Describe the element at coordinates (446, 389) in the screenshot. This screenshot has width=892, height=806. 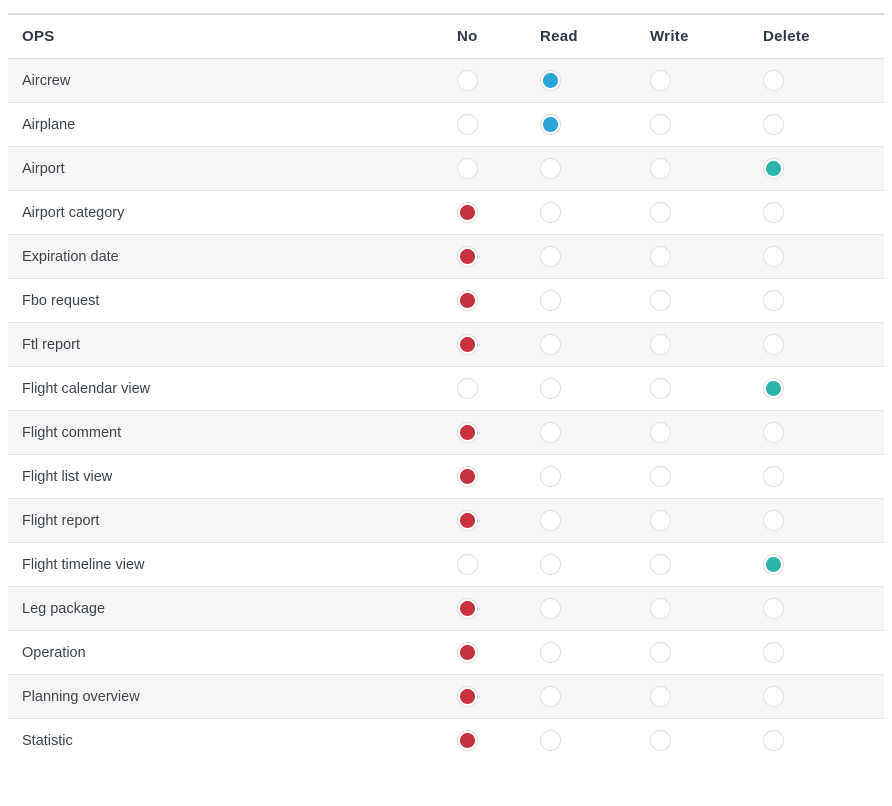
I see `table-row: Flight calendar view` at that location.